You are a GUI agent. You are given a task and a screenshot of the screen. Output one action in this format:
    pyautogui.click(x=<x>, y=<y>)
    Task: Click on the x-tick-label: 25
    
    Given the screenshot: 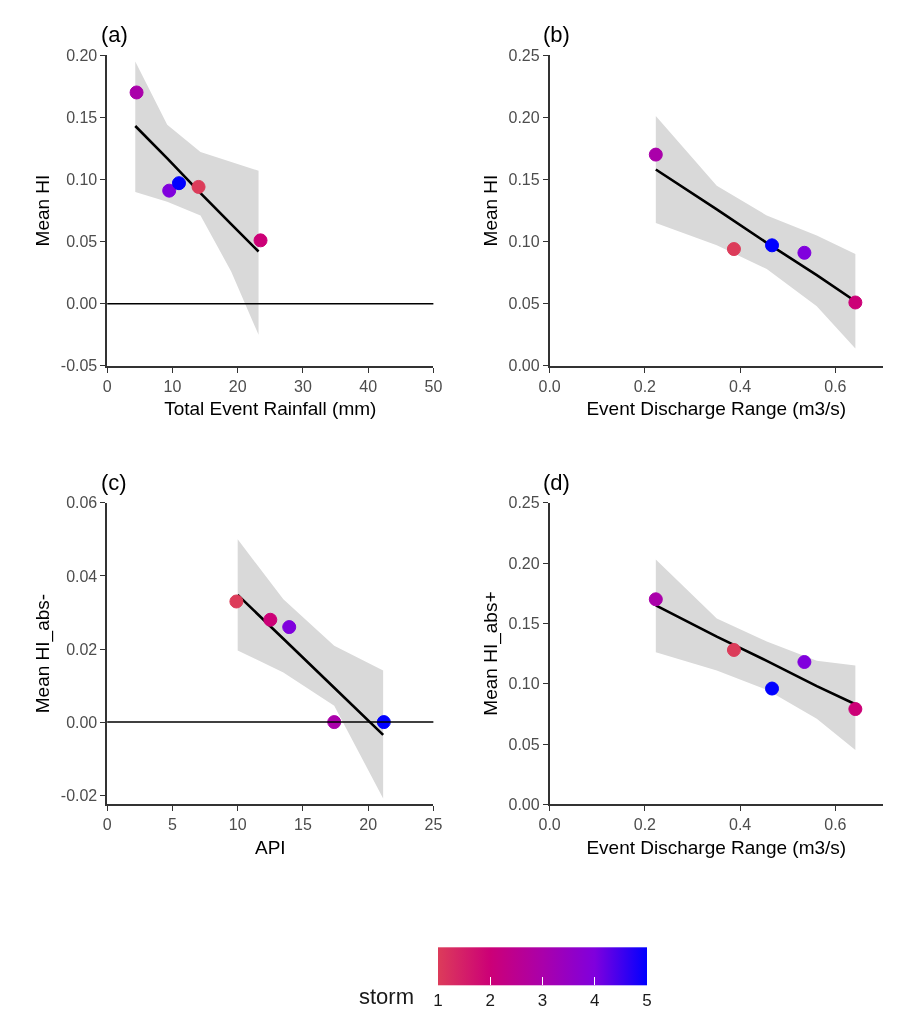 What is the action you would take?
    pyautogui.click(x=433, y=825)
    